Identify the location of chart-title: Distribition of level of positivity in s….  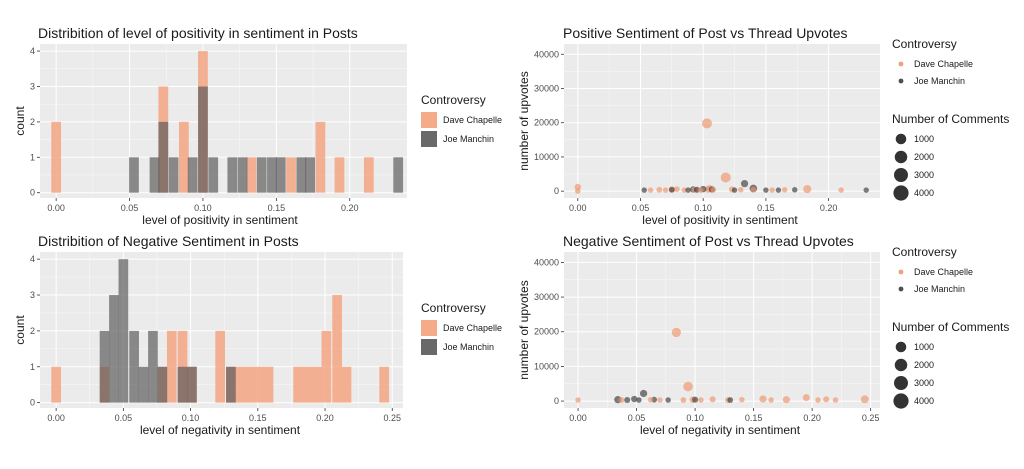
(198, 33).